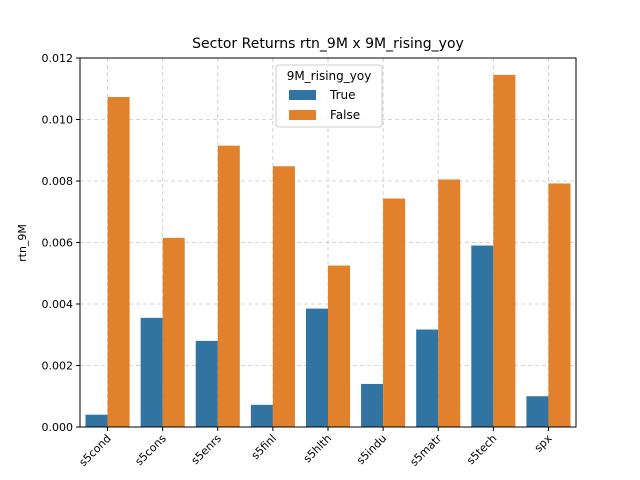 The width and height of the screenshot is (640, 480). Describe the element at coordinates (58, 427) in the screenshot. I see `y-tick-label: 0.000` at that location.